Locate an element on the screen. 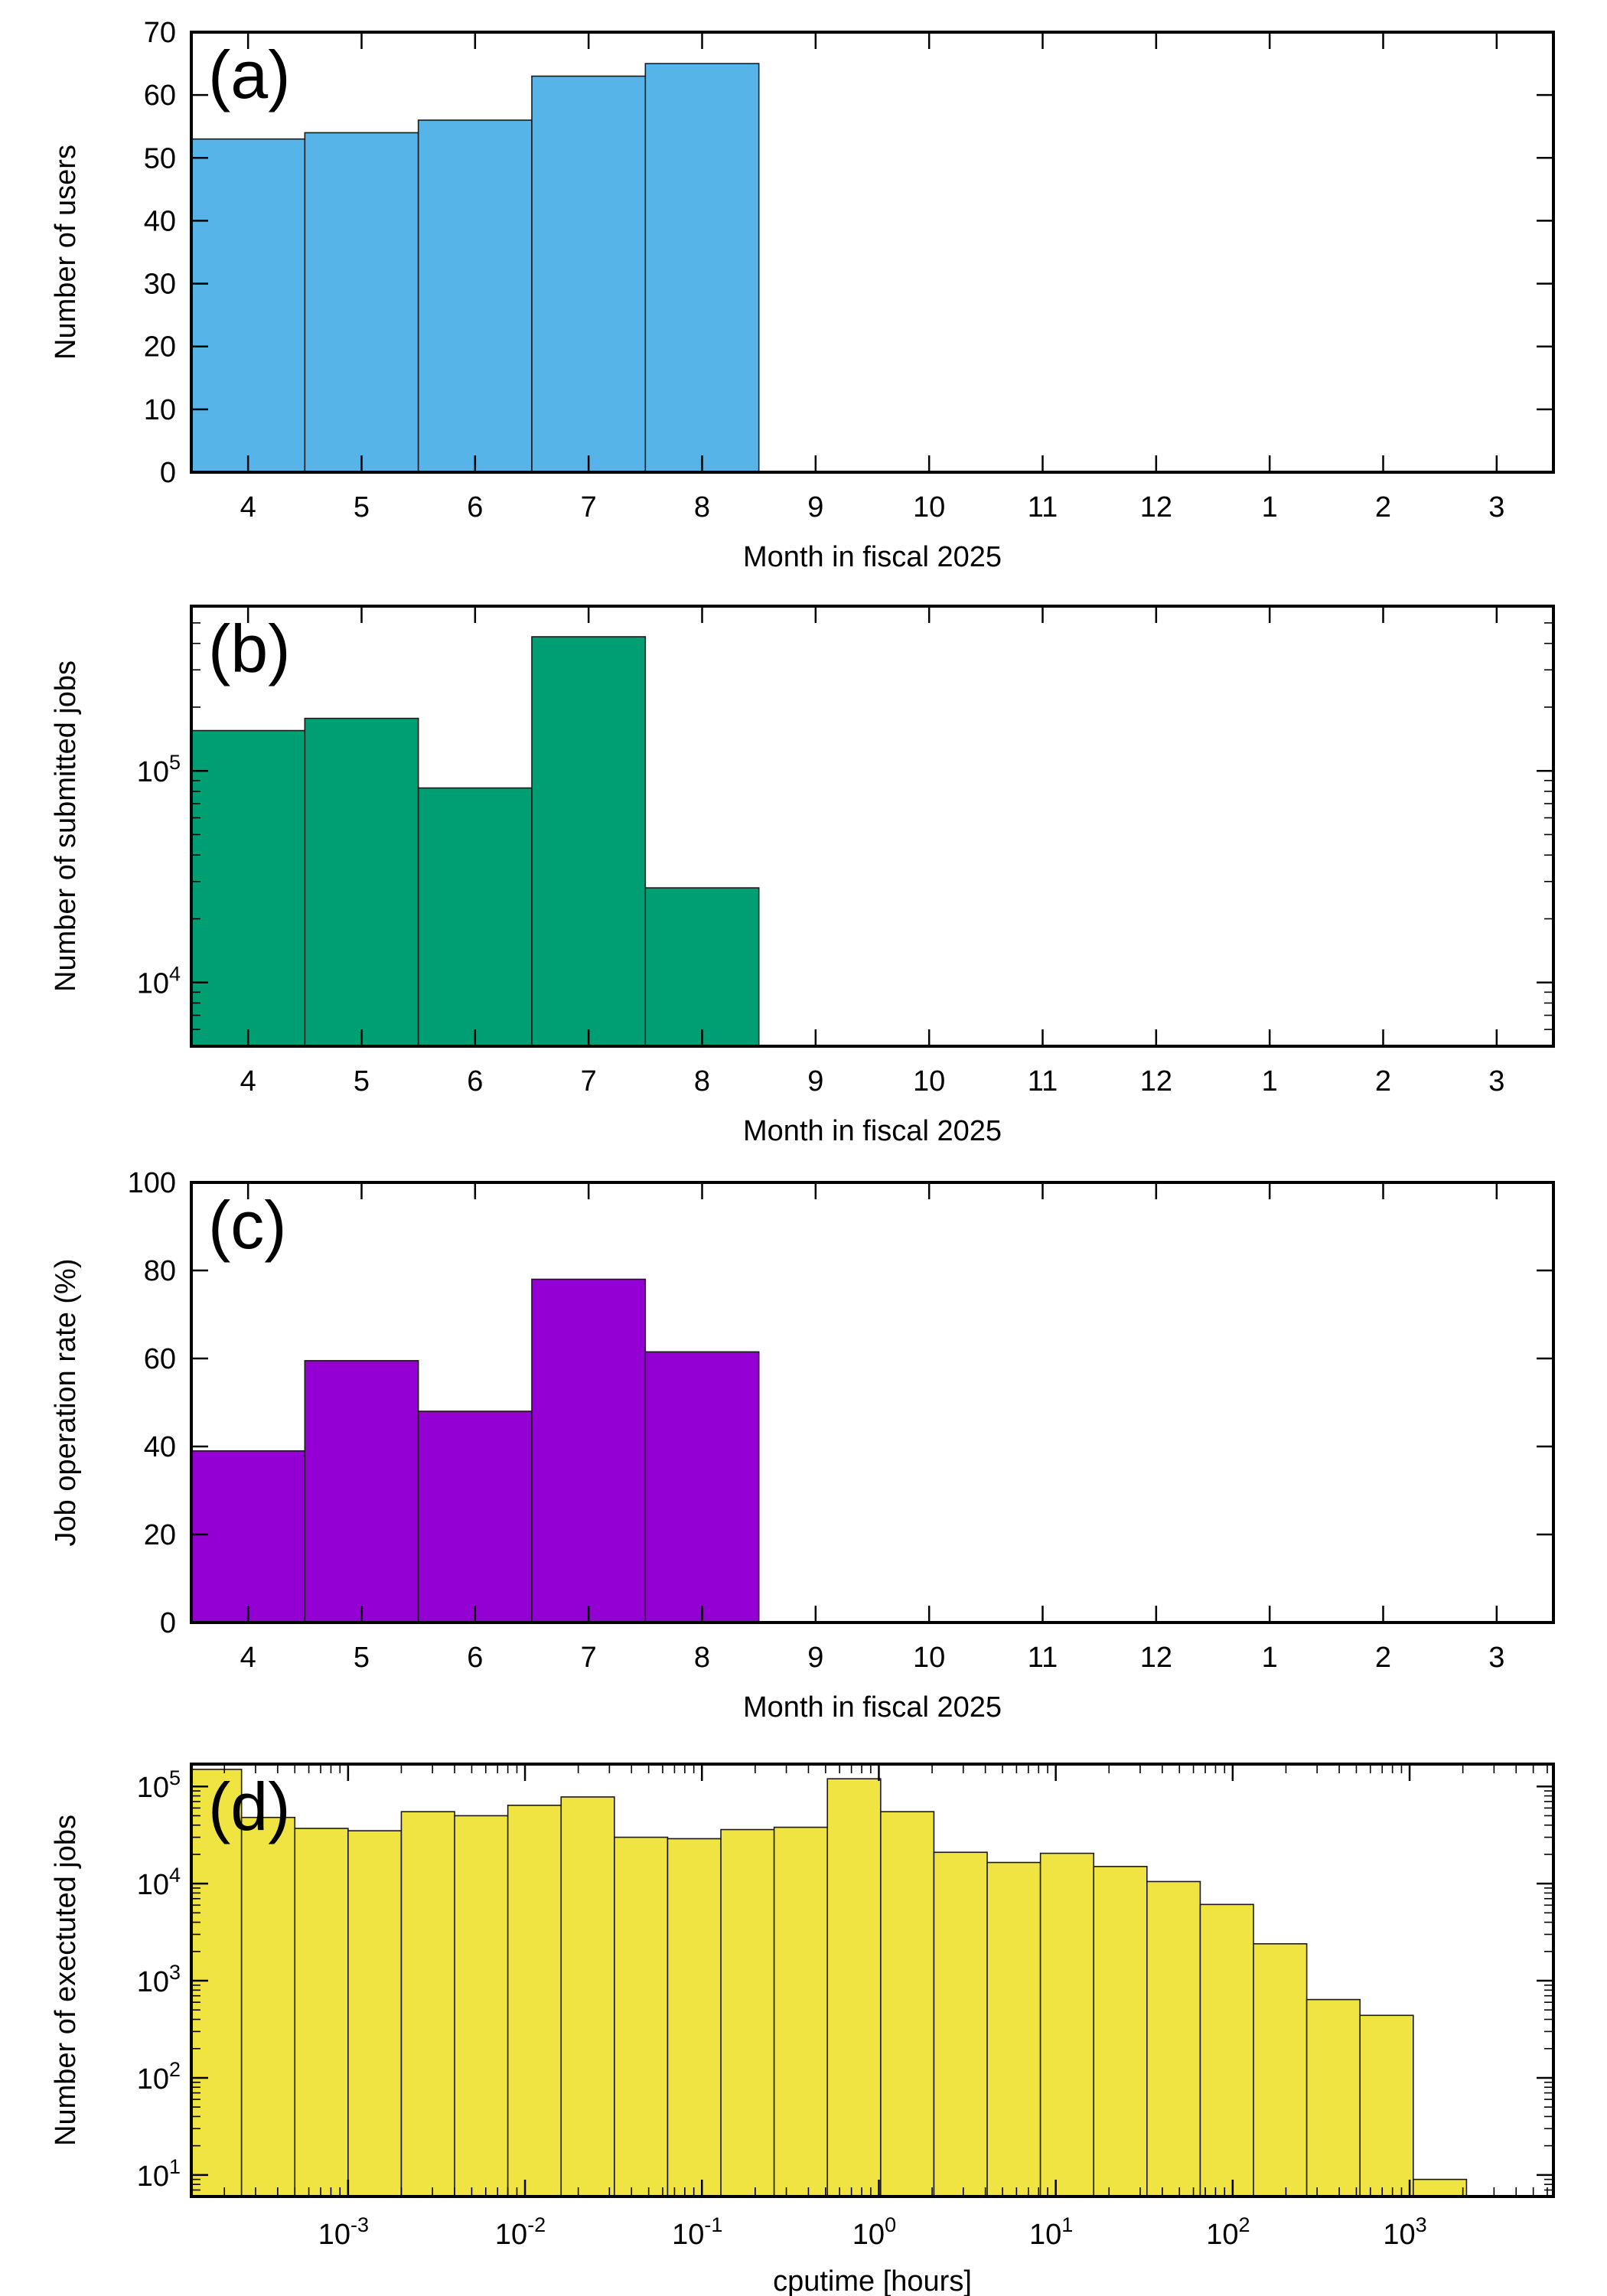 This screenshot has height=2296, width=1607. y-tick-label: 20 is located at coordinates (160, 347).